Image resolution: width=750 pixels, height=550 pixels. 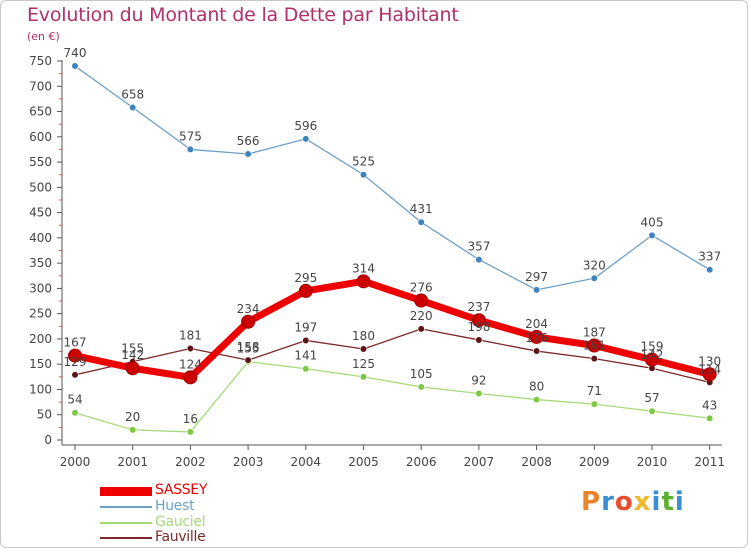 I want to click on x-tick-label: 2002, so click(x=190, y=462).